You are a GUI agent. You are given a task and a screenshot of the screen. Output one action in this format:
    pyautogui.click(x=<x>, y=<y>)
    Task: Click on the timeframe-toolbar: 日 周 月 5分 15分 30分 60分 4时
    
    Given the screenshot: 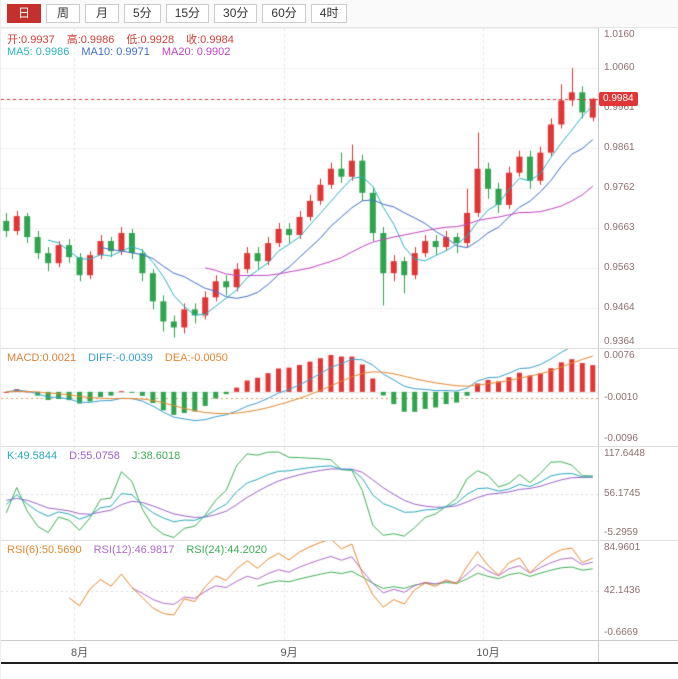 What is the action you would take?
    pyautogui.click(x=339, y=14)
    